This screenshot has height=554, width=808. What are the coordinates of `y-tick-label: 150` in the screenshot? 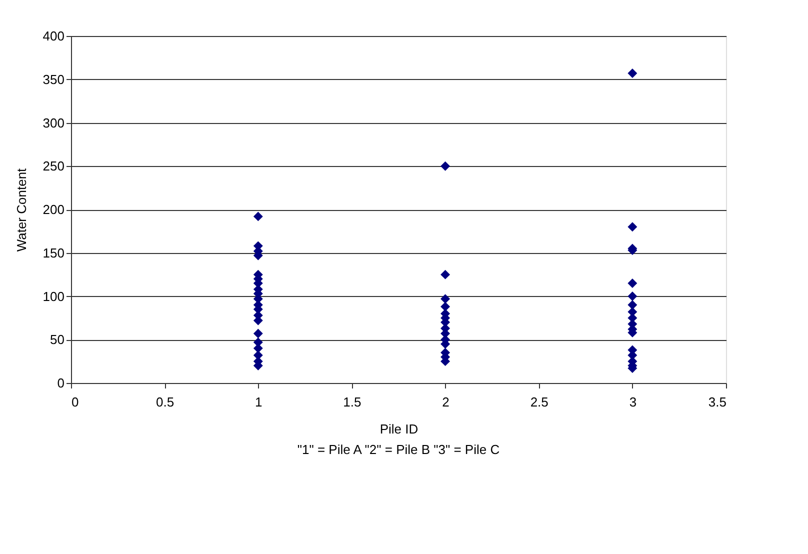 It's located at (53, 252).